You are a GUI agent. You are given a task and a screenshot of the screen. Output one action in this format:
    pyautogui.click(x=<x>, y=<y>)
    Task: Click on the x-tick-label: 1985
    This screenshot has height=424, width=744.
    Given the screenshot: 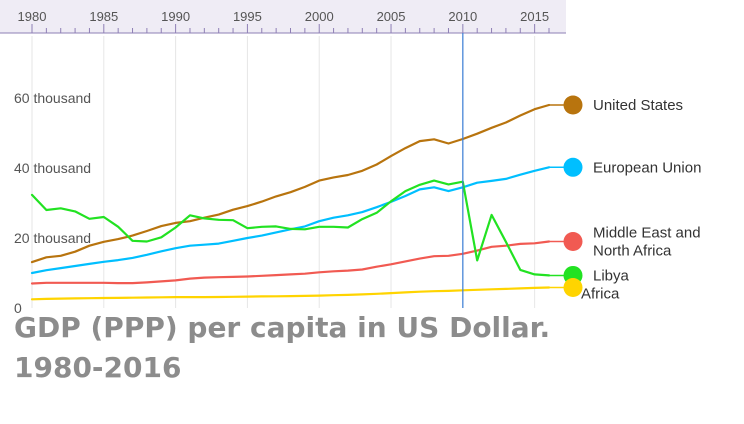 What is the action you would take?
    pyautogui.click(x=103, y=16)
    